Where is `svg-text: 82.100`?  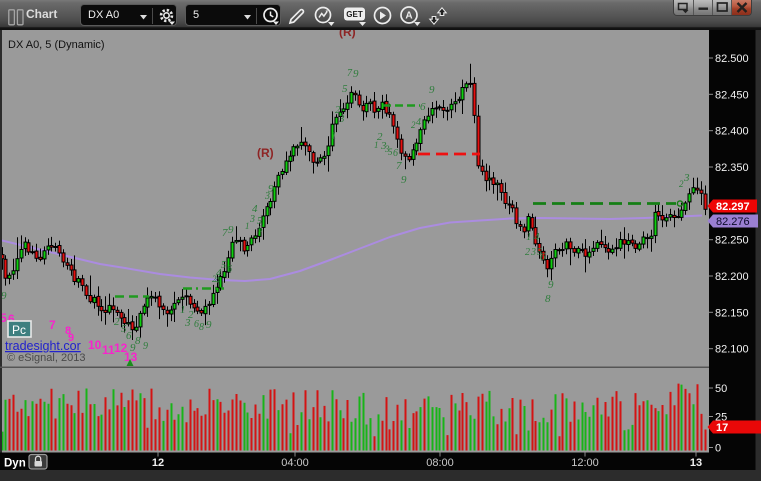
svg-text: 82.100 is located at coordinates (732, 350).